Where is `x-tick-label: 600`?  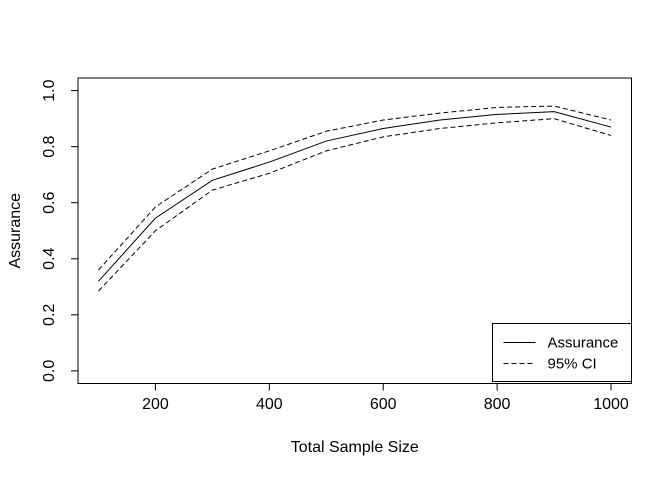 x-tick-label: 600 is located at coordinates (383, 404).